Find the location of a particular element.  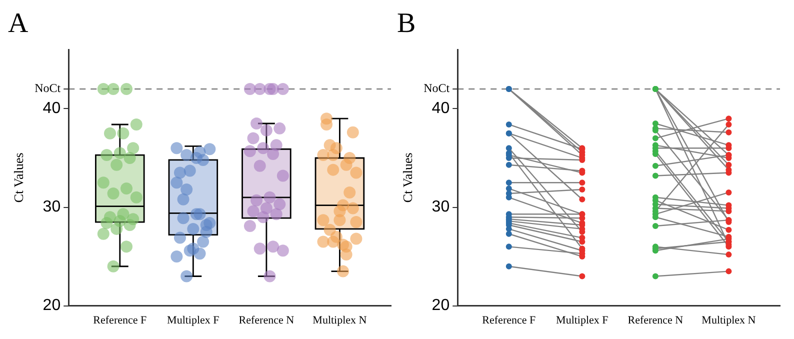

chart-title: B is located at coordinates (406, 24).